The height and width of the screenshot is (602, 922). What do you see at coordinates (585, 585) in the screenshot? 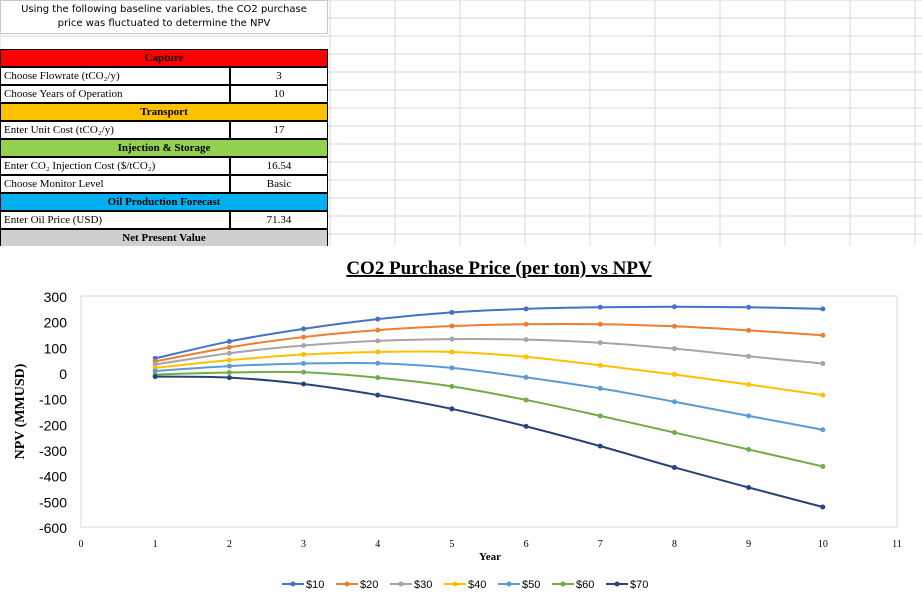
I see `legend-label: $60` at bounding box center [585, 585].